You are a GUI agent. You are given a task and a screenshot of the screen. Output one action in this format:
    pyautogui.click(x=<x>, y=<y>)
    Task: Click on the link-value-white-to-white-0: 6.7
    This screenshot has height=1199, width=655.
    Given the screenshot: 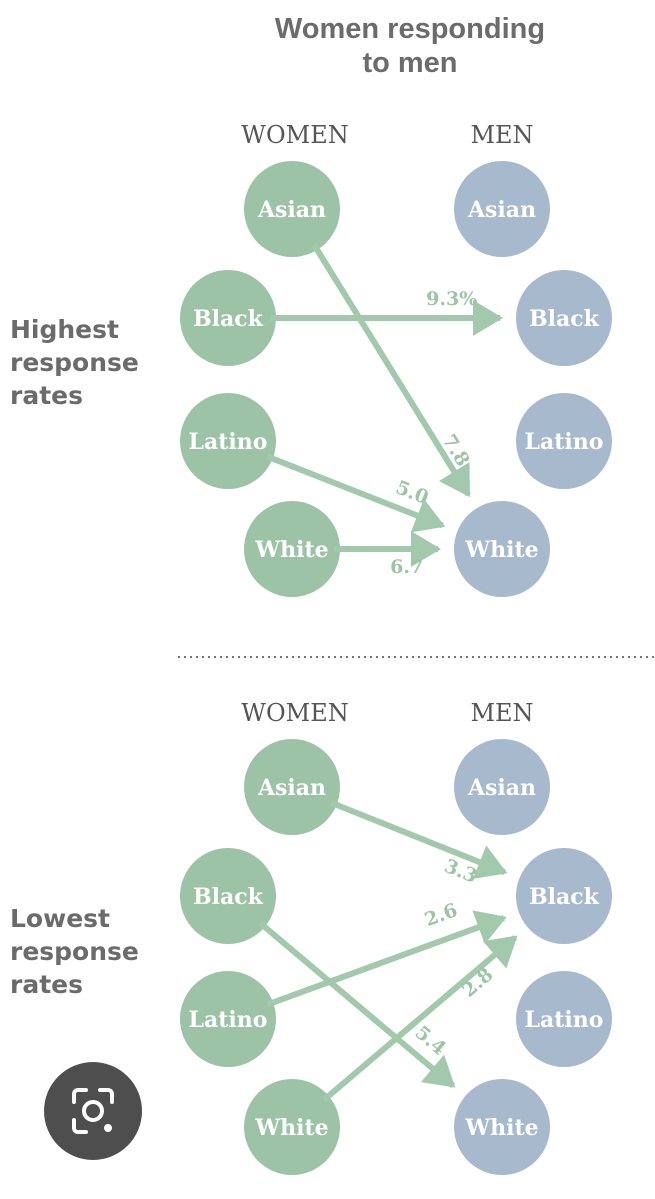 What is the action you would take?
    pyautogui.click(x=406, y=567)
    